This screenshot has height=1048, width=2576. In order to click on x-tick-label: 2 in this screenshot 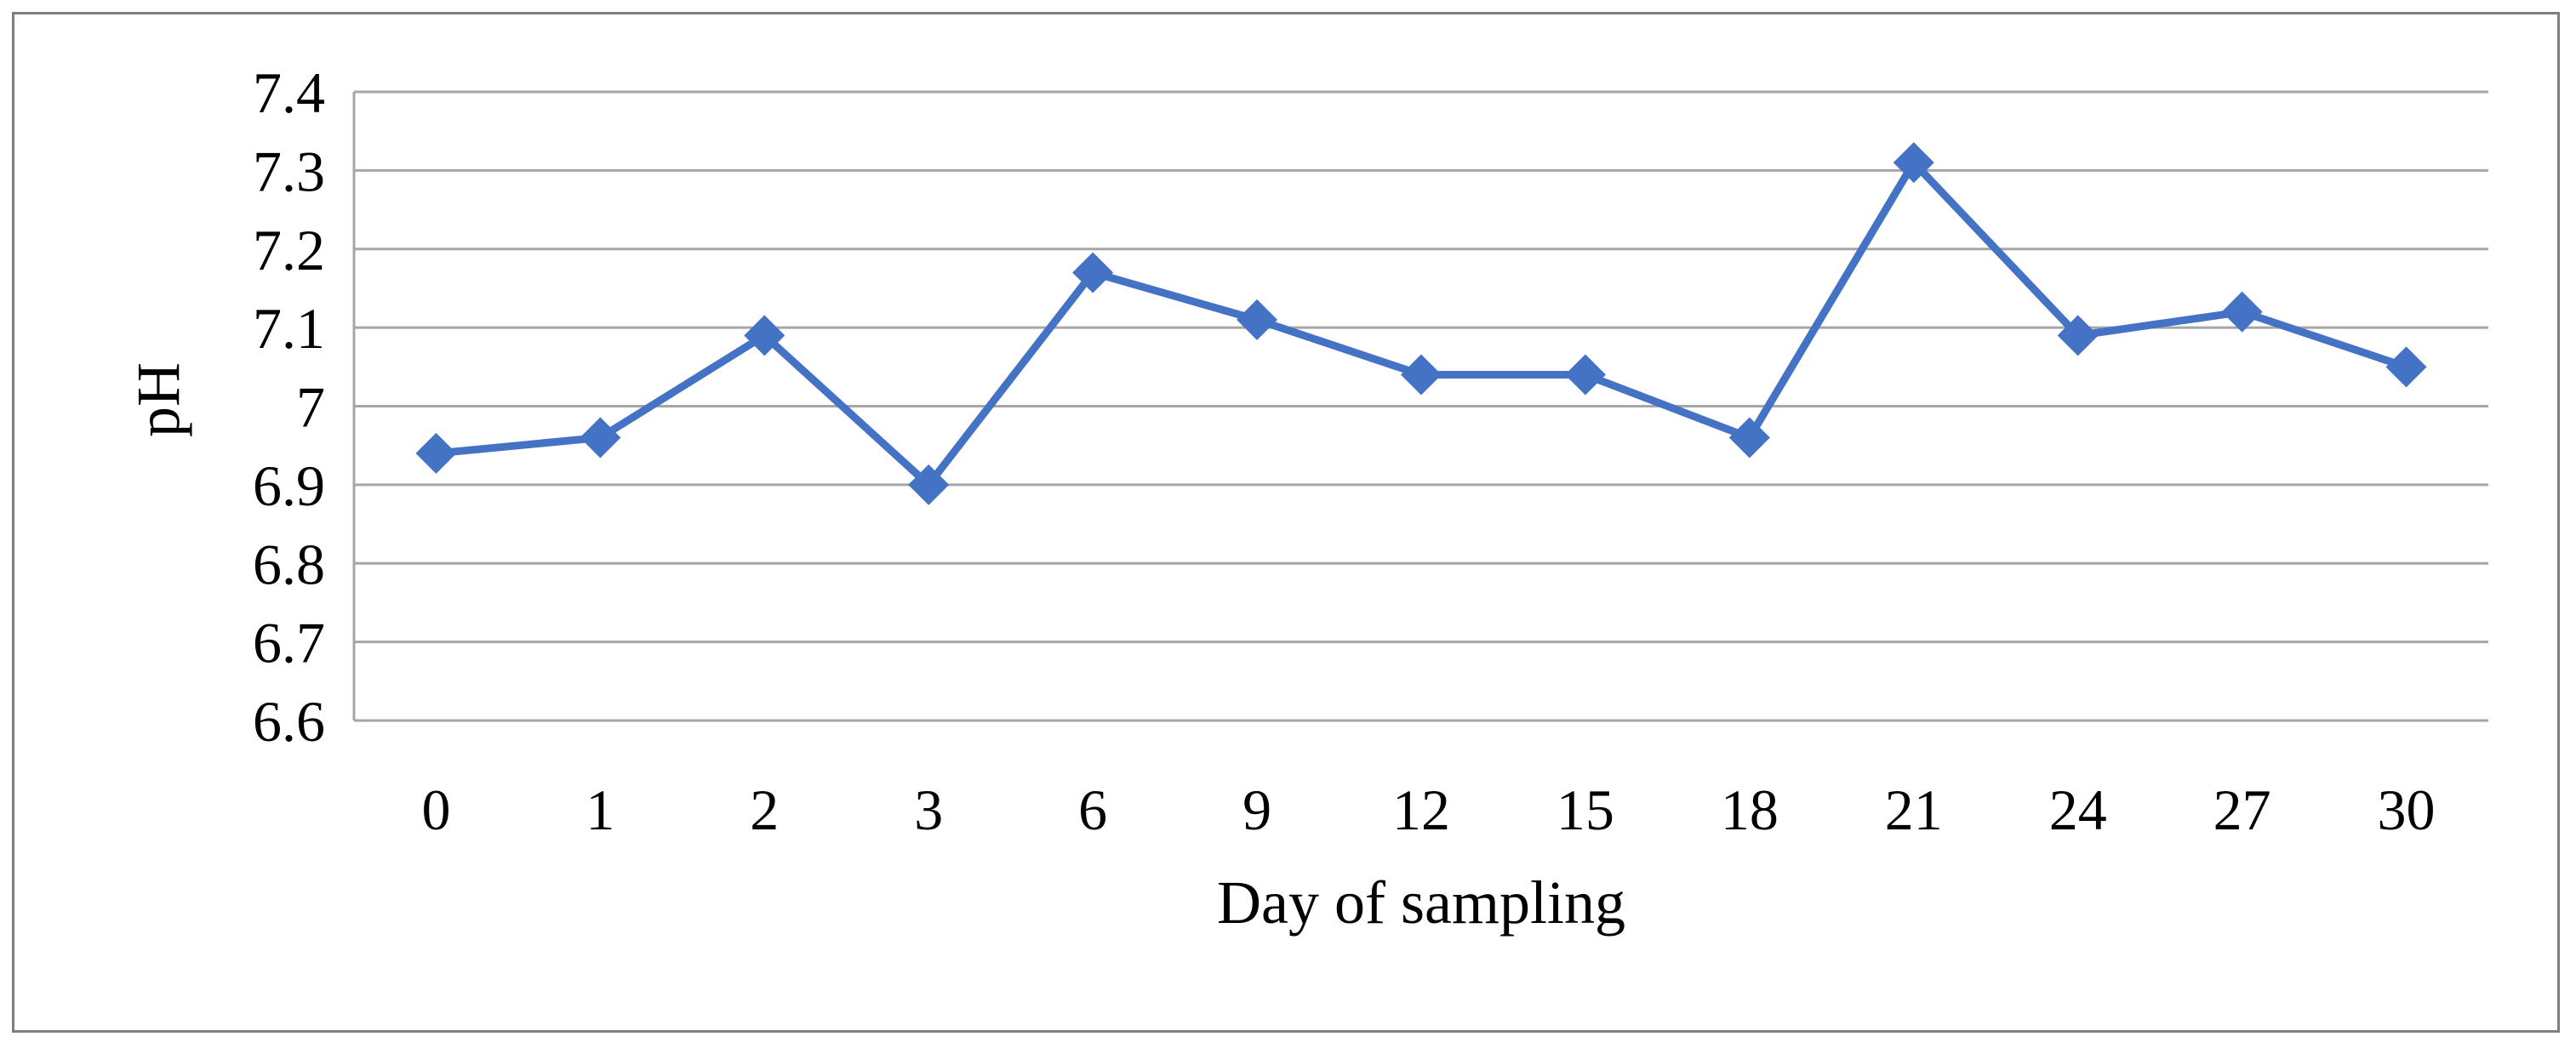, I will do `click(764, 809)`.